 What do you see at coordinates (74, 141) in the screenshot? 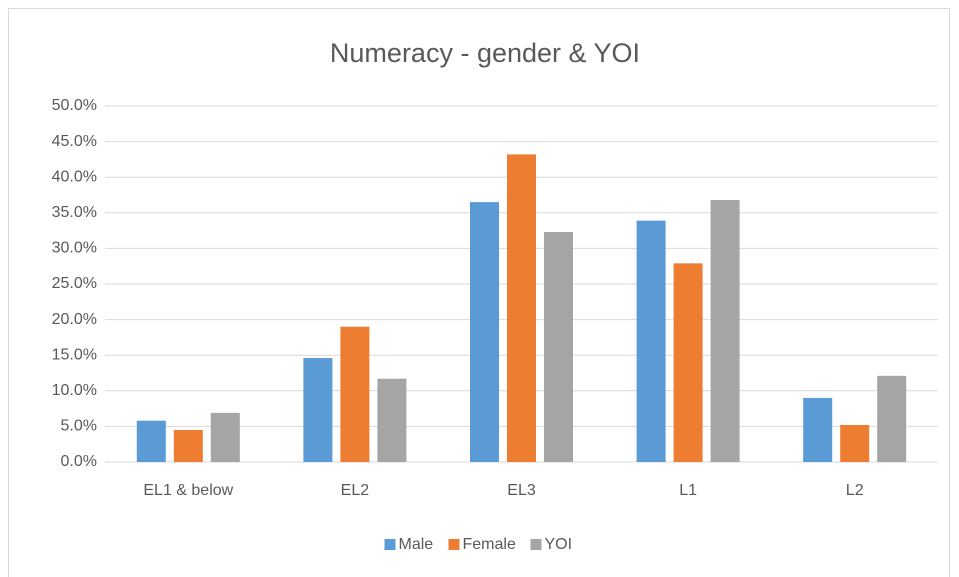
I see `y-tick-label: 45.0%` at bounding box center [74, 141].